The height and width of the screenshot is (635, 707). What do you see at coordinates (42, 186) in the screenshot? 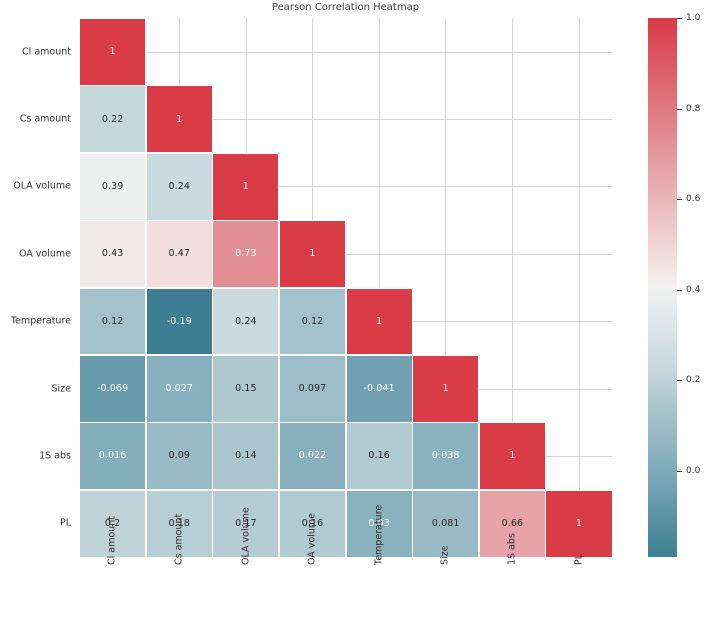
I see `y-tick-label: OLA volume` at bounding box center [42, 186].